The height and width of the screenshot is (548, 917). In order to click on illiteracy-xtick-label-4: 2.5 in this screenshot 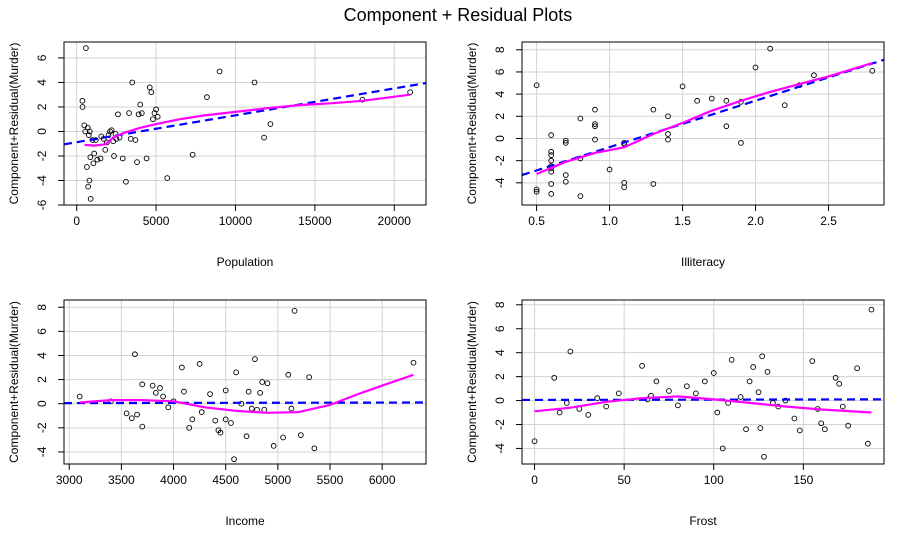, I will do `click(828, 221)`.